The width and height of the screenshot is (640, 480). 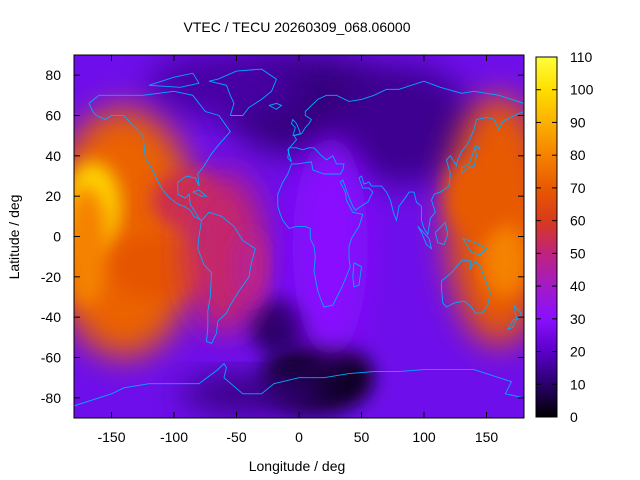 I want to click on y-tick-label: -40, so click(x=51, y=317).